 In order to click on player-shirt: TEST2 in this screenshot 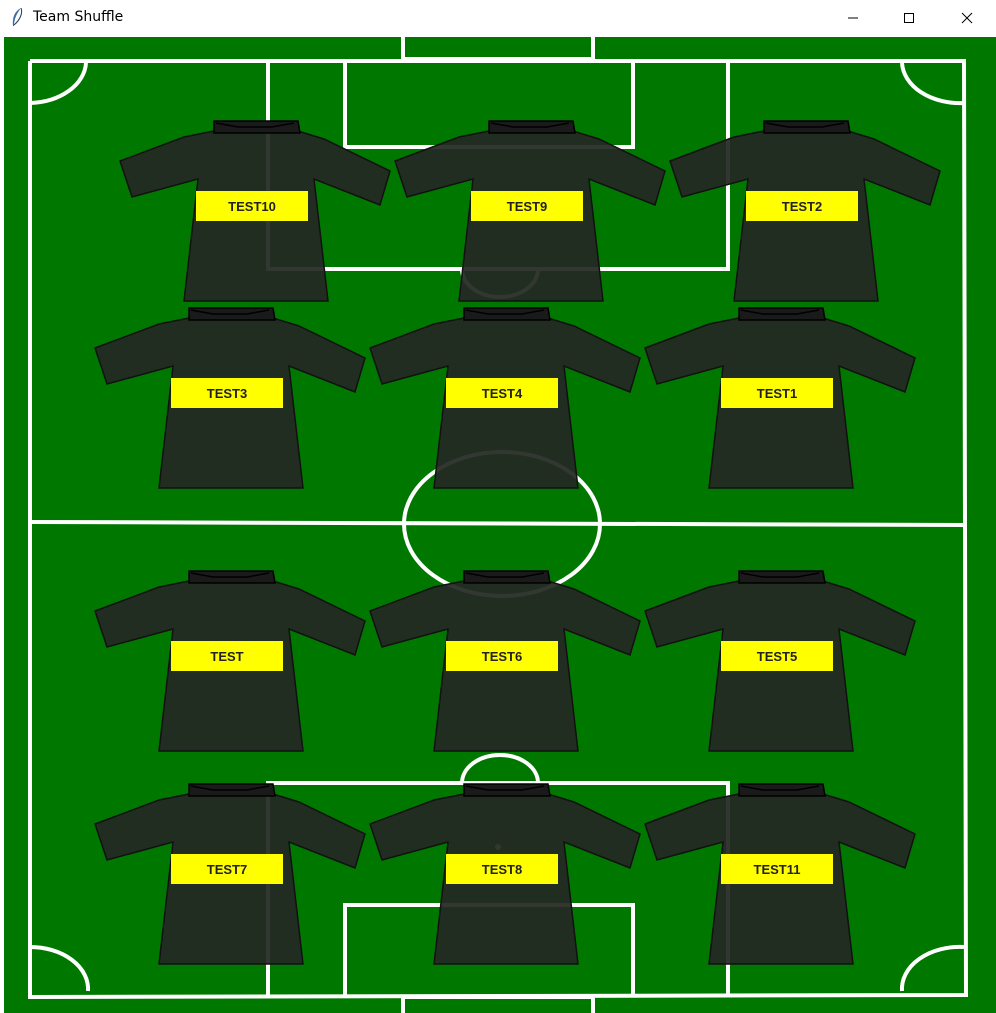, I will do `click(805, 212)`.